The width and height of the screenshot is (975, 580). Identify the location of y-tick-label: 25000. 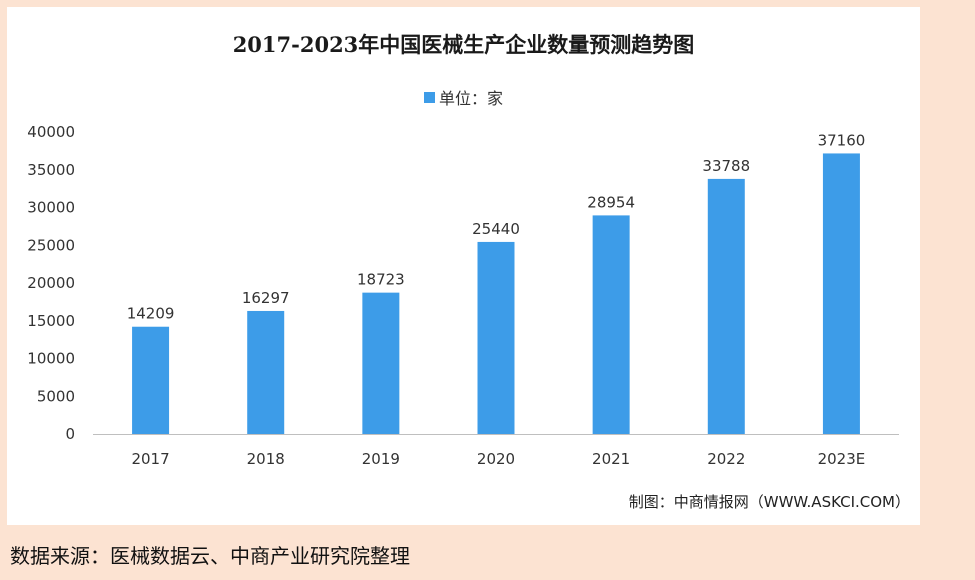
(51, 245).